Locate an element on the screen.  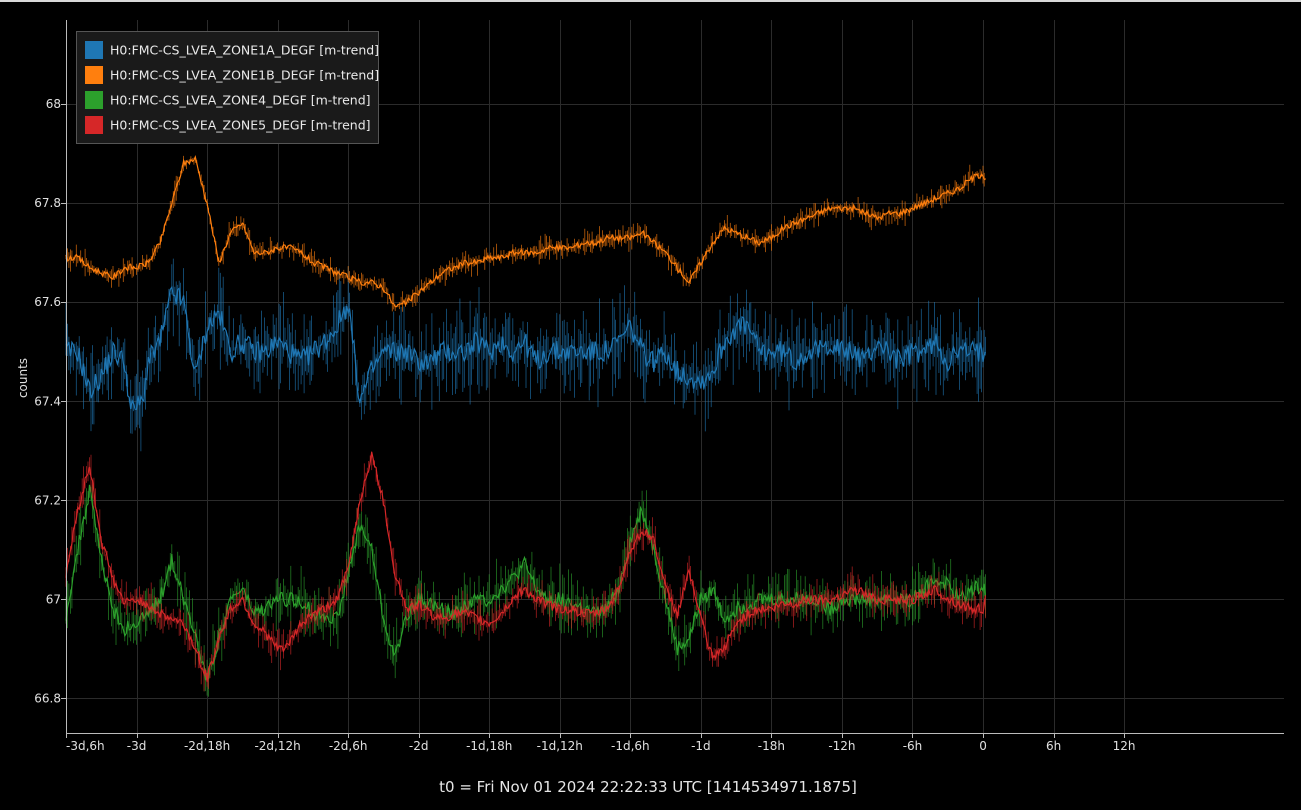
y-tick-label: 67.4 is located at coordinates (47, 401).